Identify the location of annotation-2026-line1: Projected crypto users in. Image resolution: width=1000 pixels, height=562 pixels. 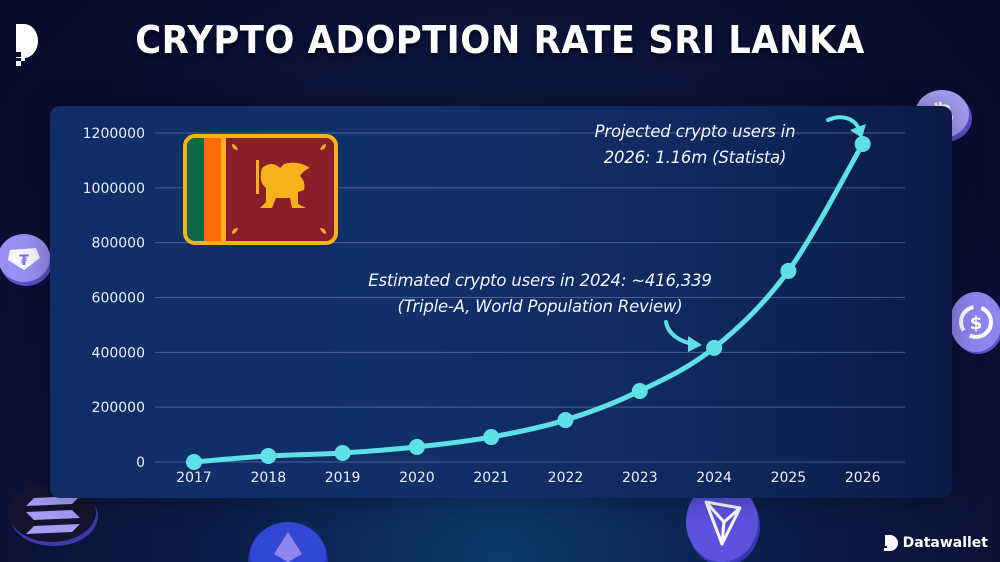
(695, 131).